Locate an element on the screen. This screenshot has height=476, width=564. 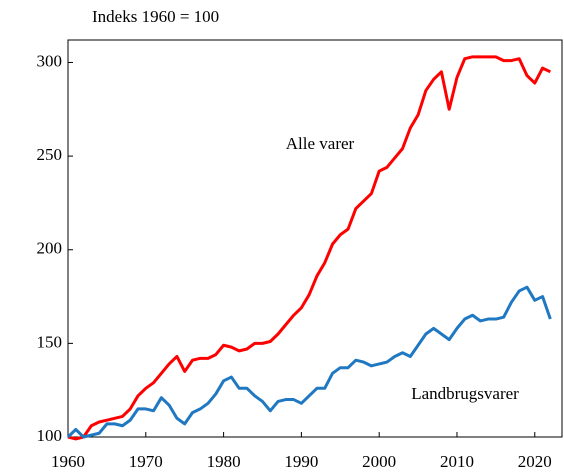
series-label: Alle varer is located at coordinates (320, 143).